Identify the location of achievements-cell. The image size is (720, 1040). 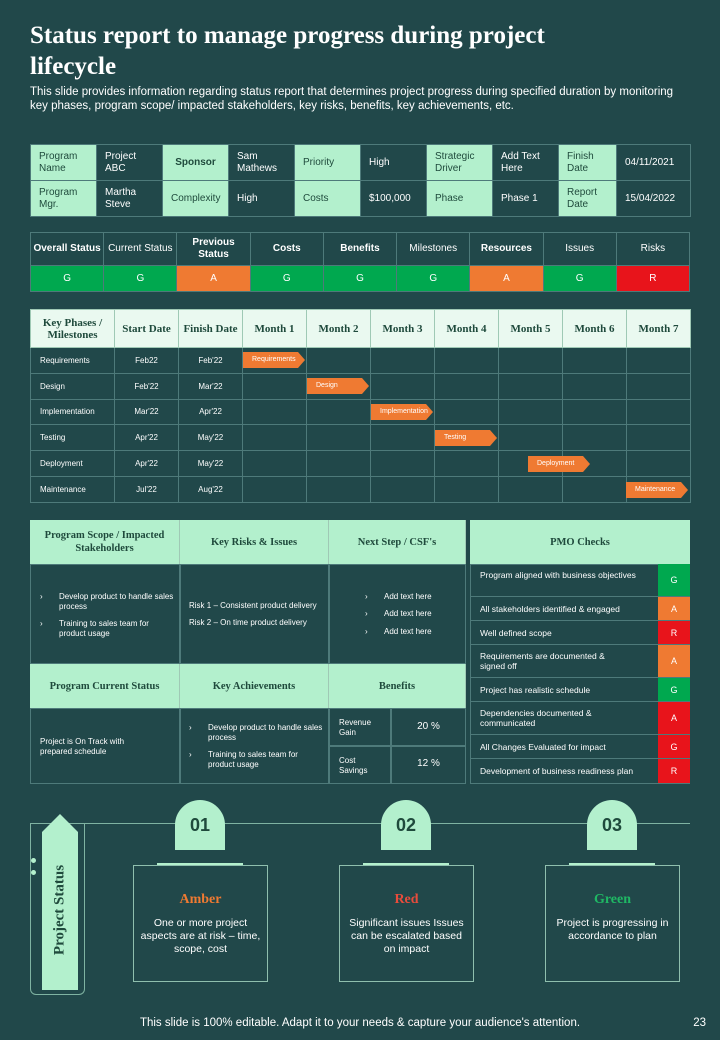
(254, 746).